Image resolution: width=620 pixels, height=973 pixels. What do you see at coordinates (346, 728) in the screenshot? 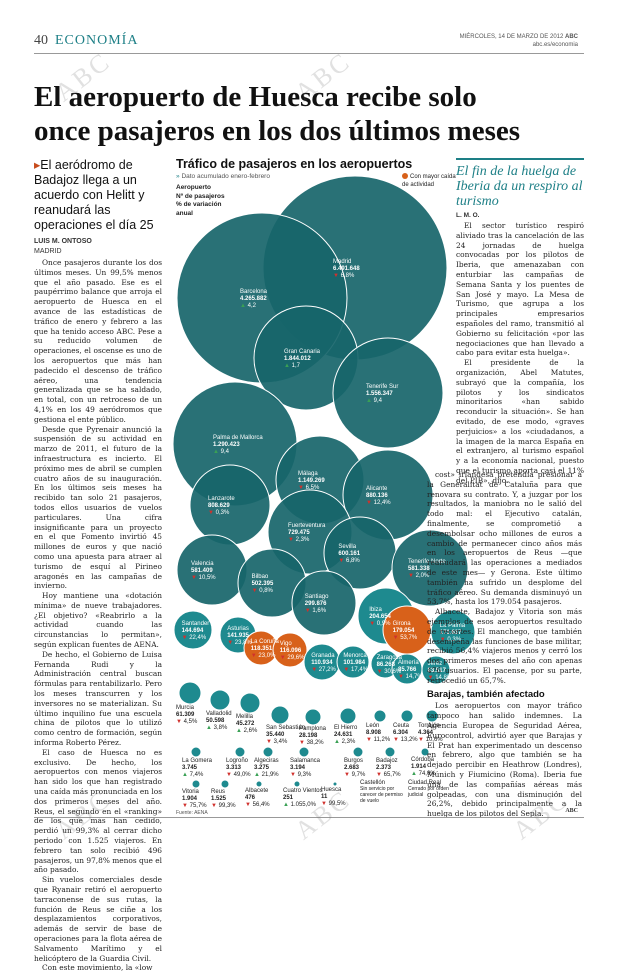
I see `airport-name: El Hierro` at bounding box center [346, 728].